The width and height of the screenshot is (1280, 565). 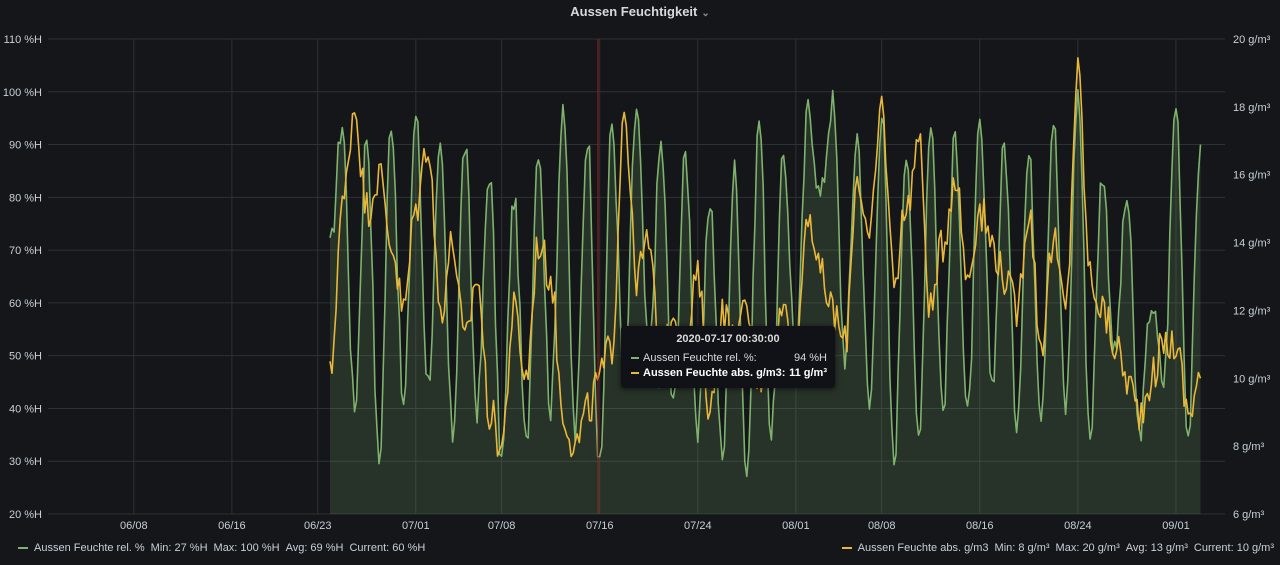 I want to click on tooltip-row-abs: Aussen Feuchte abs. g/m3: 11 g/m³, so click(x=729, y=373).